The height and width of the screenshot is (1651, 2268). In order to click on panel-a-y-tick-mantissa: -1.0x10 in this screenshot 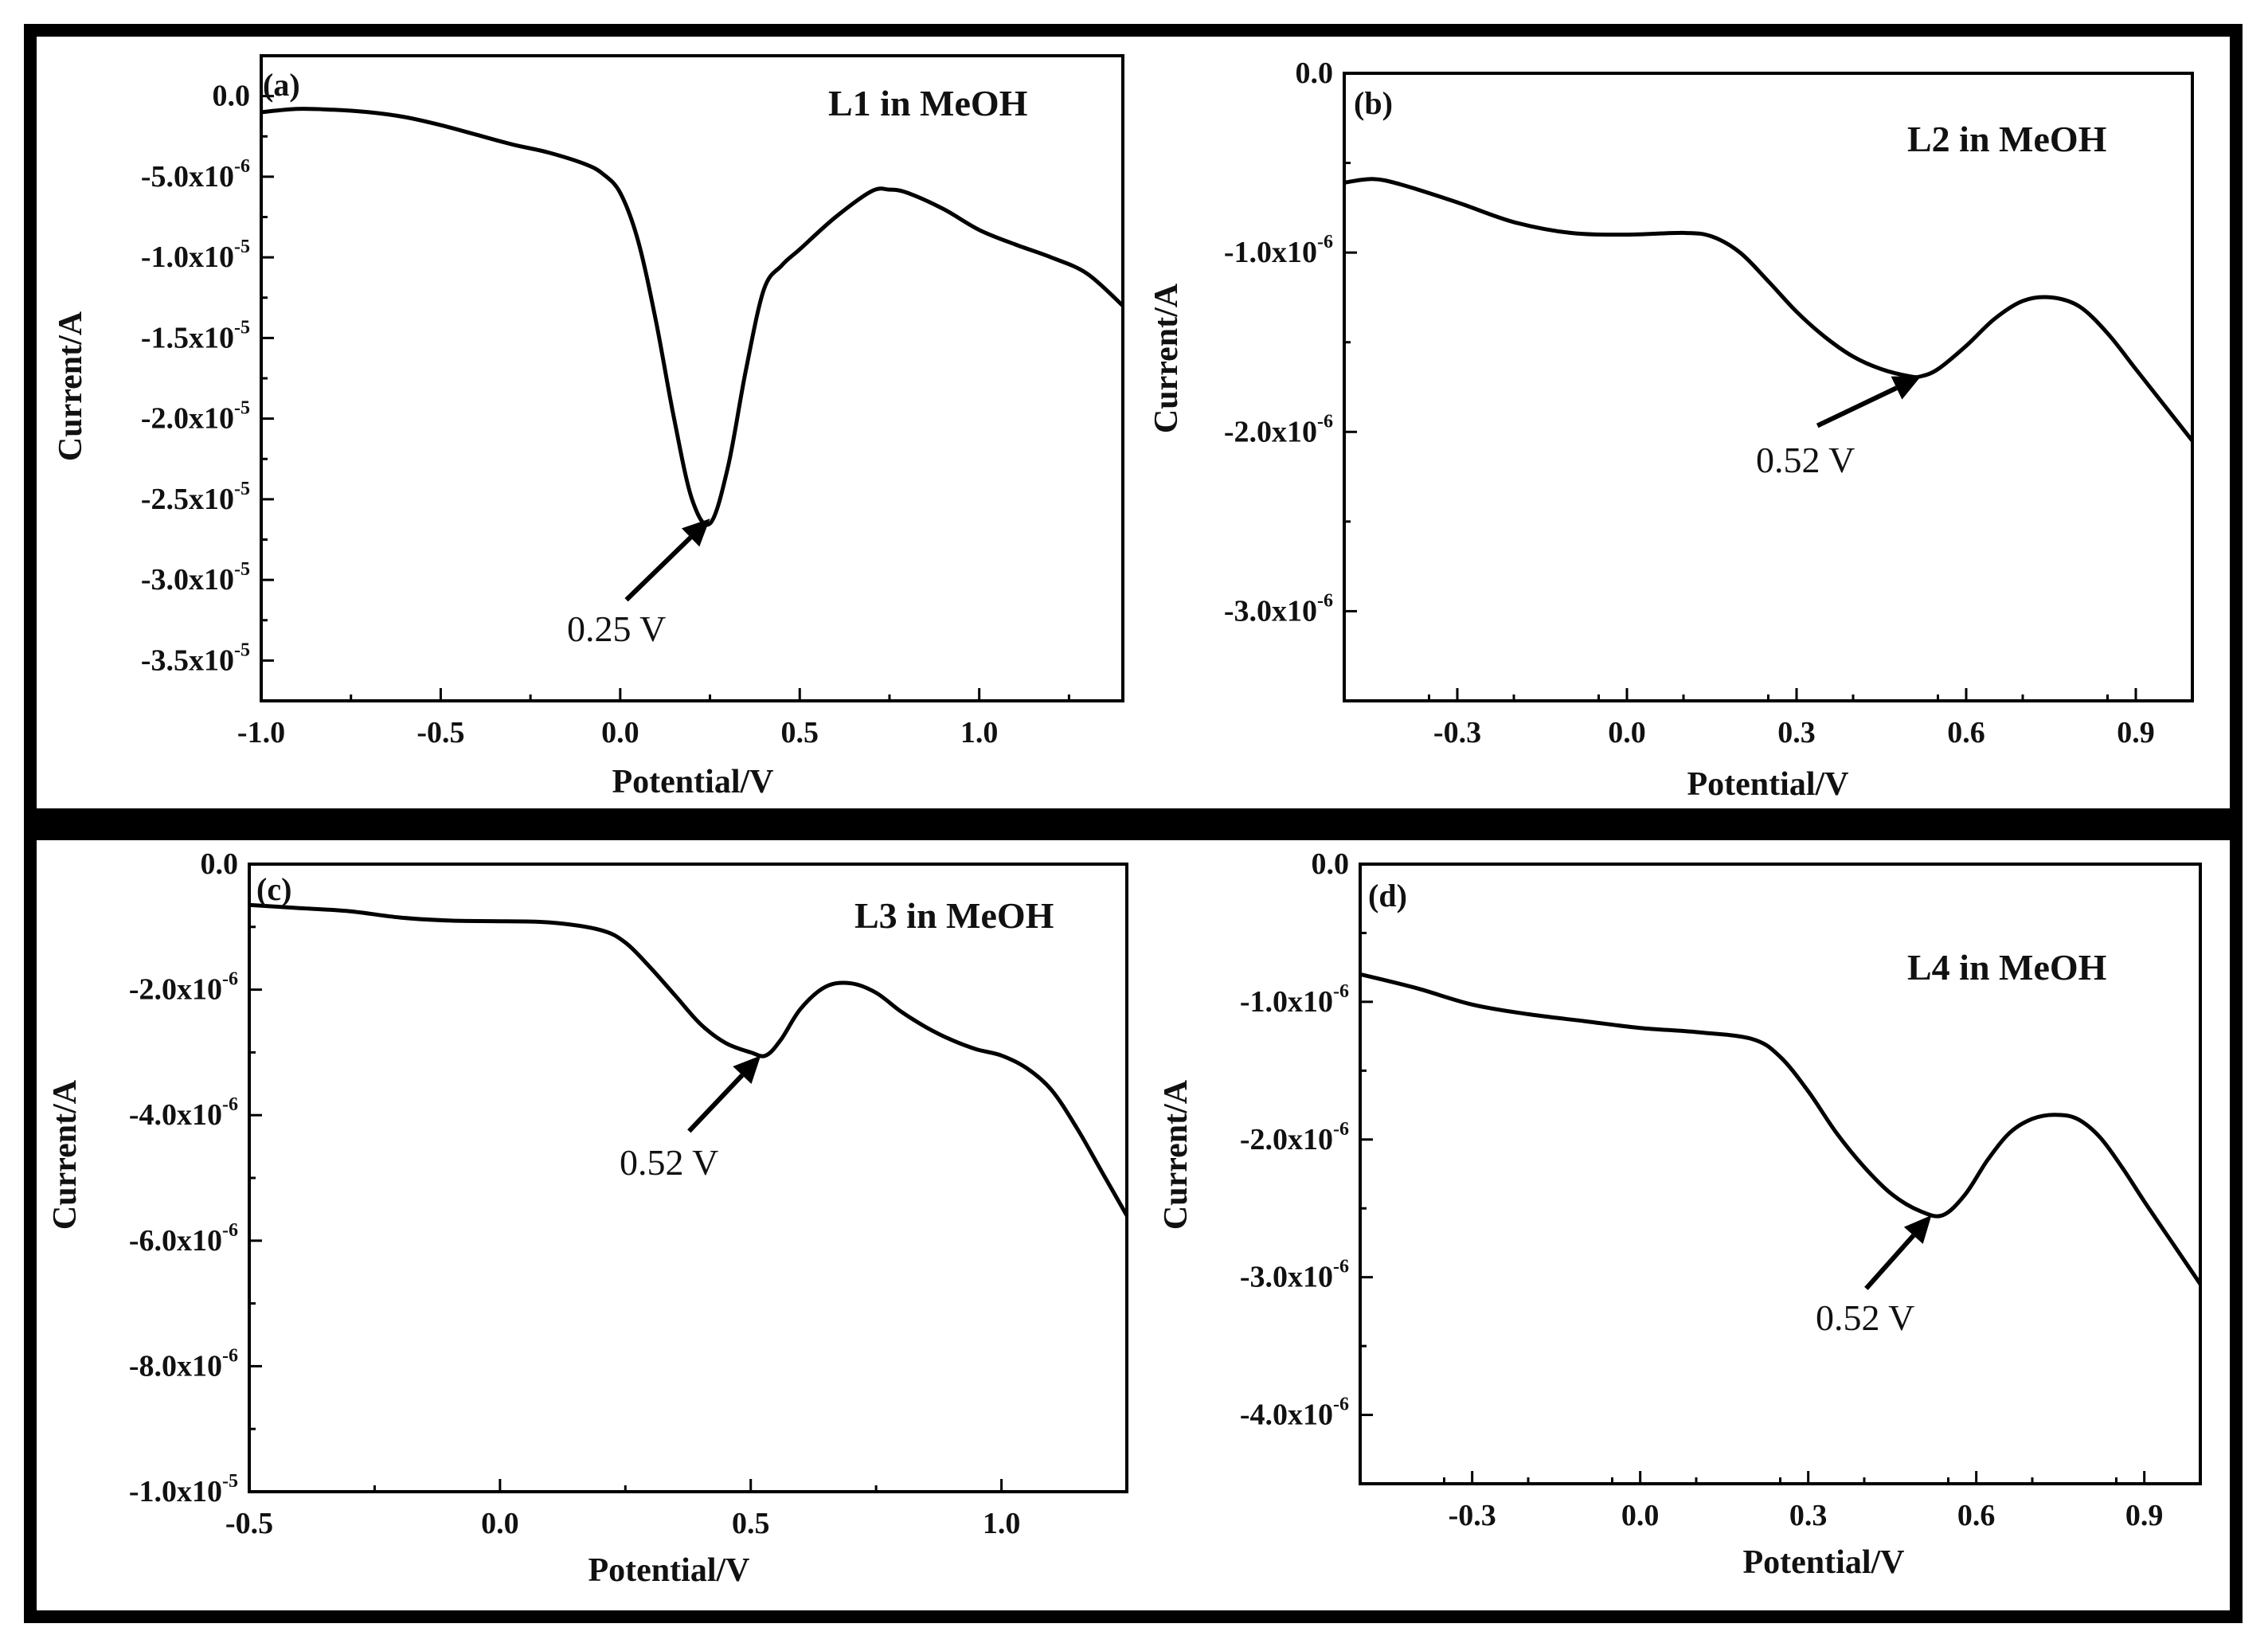, I will do `click(187, 257)`.